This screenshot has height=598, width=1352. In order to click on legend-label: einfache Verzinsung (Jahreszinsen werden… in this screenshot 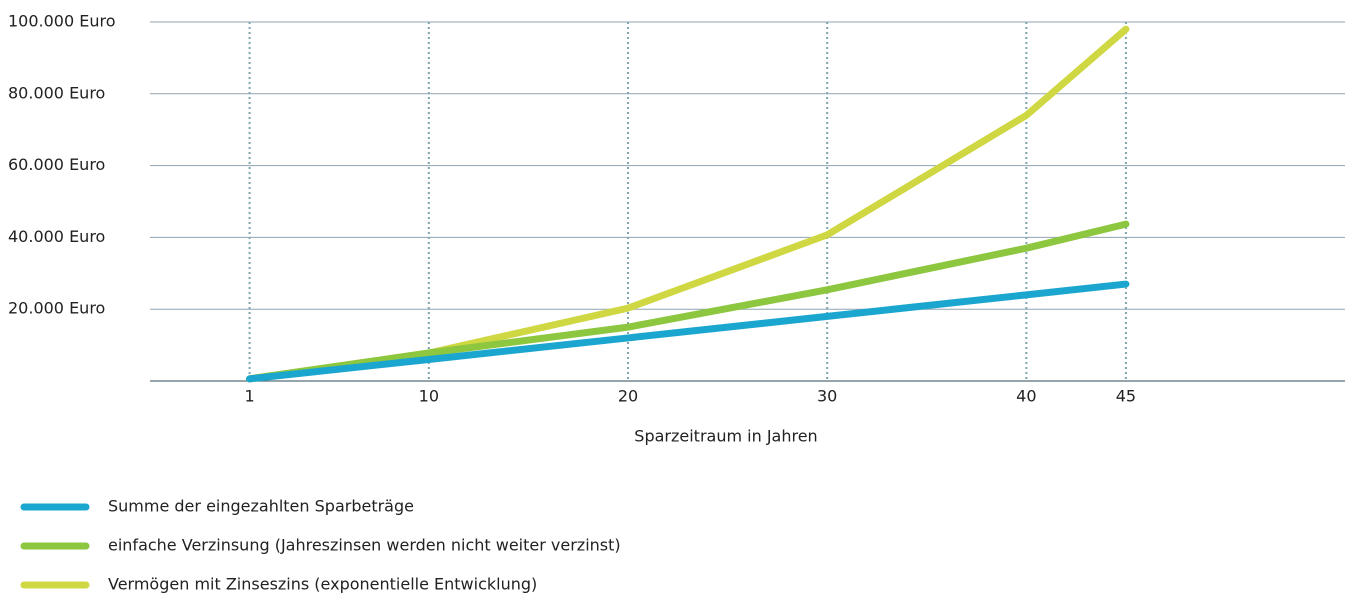, I will do `click(364, 545)`.